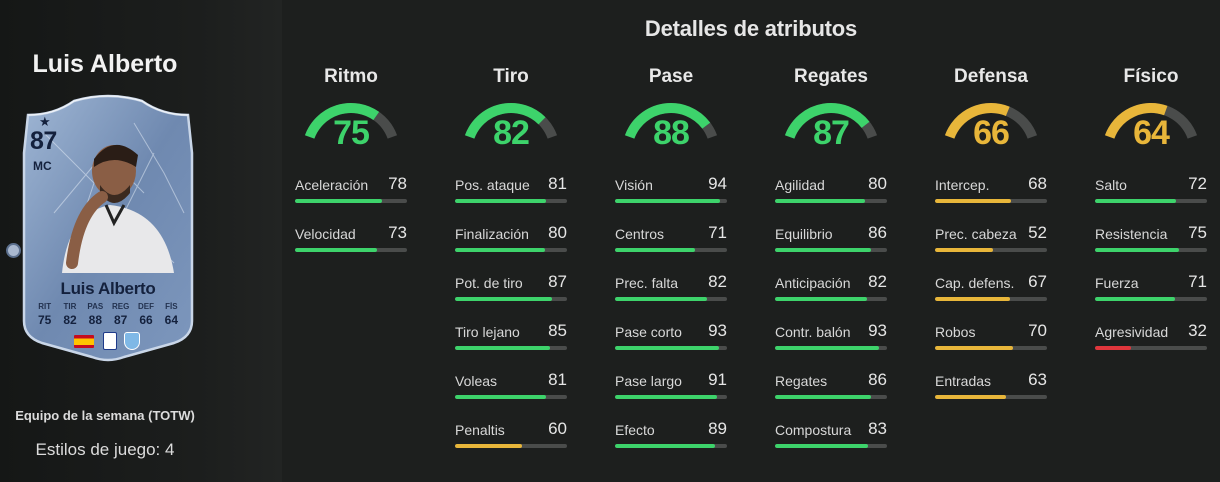  Describe the element at coordinates (13, 250) in the screenshot. I see `card-evolution-icon` at that location.